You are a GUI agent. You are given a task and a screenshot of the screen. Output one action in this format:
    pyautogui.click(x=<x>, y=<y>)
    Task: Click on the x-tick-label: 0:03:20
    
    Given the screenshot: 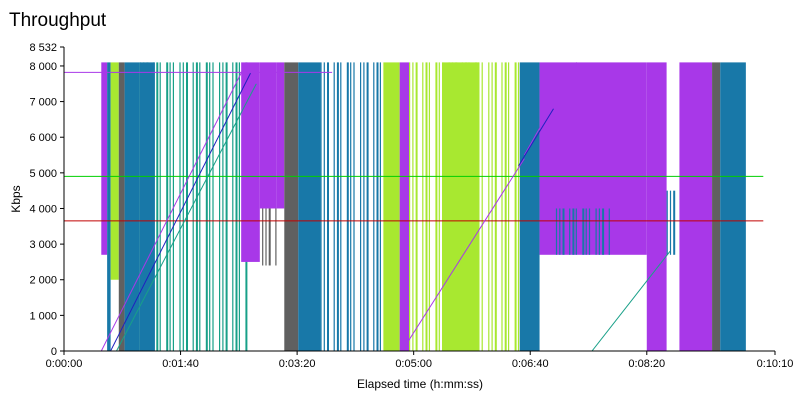 What is the action you would take?
    pyautogui.click(x=297, y=364)
    